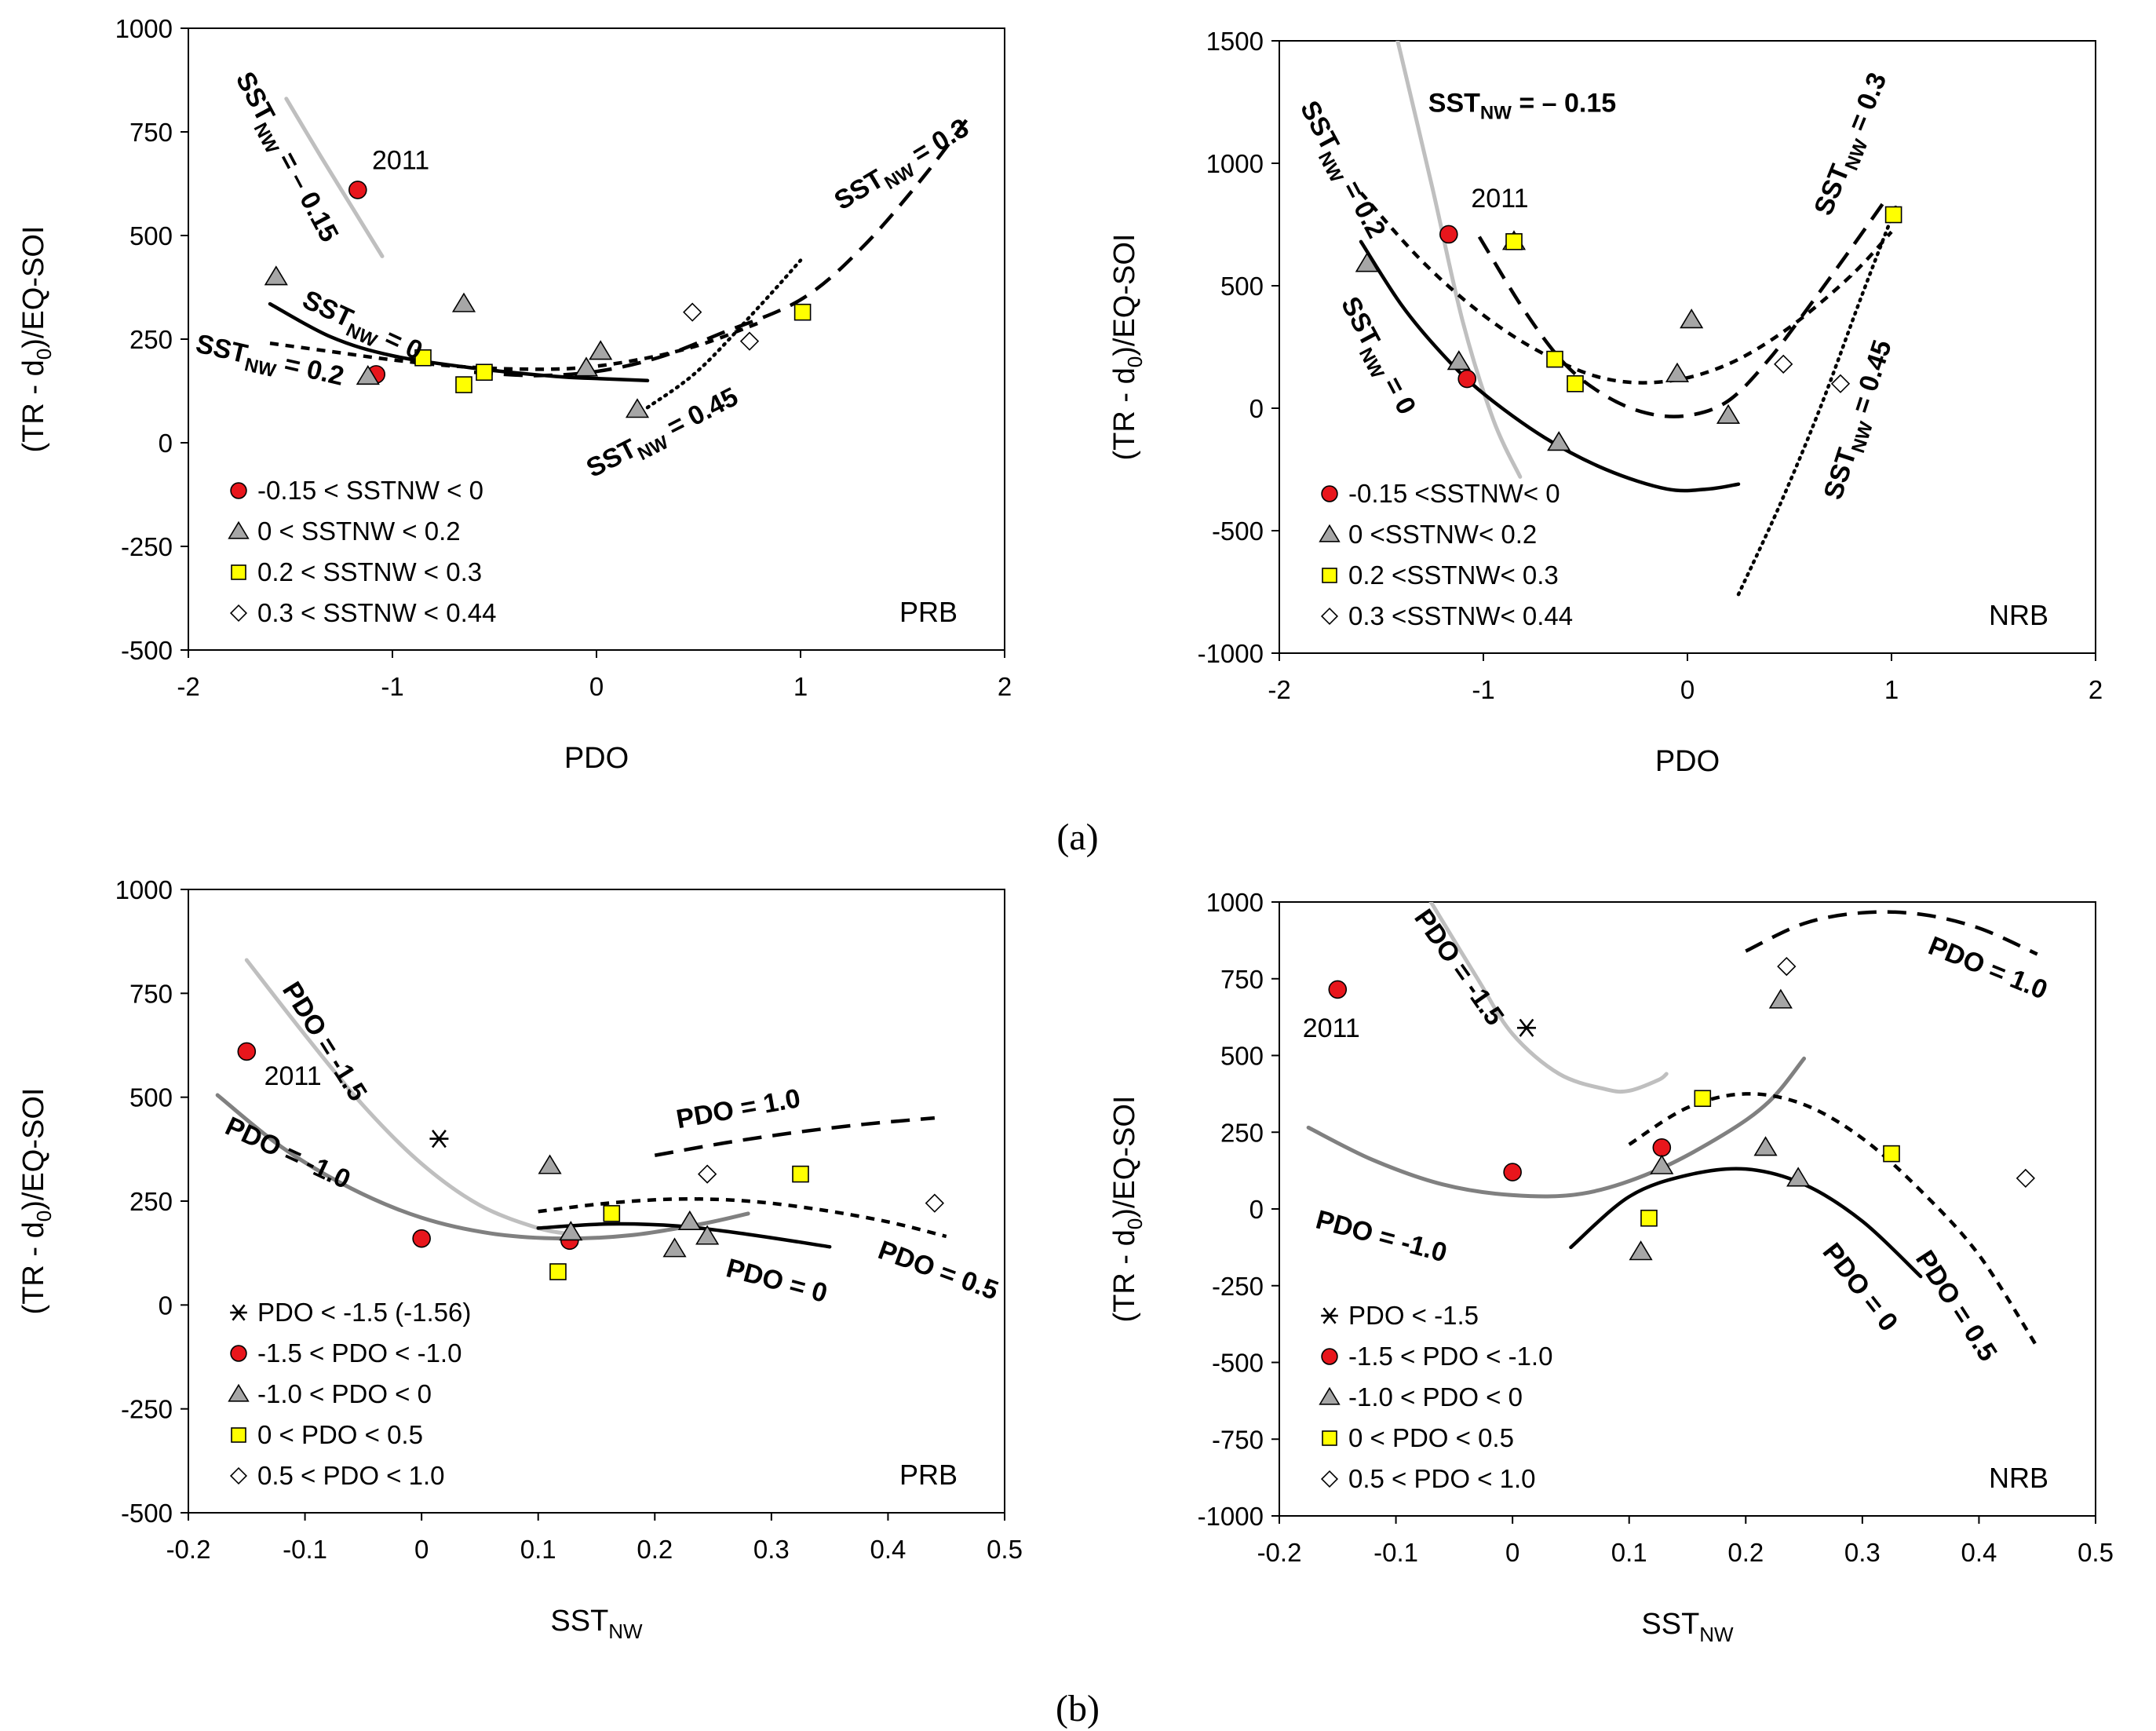 This screenshot has height=1731, width=2156. What do you see at coordinates (777, 1281) in the screenshot?
I see `curve-label: PDO = 0` at bounding box center [777, 1281].